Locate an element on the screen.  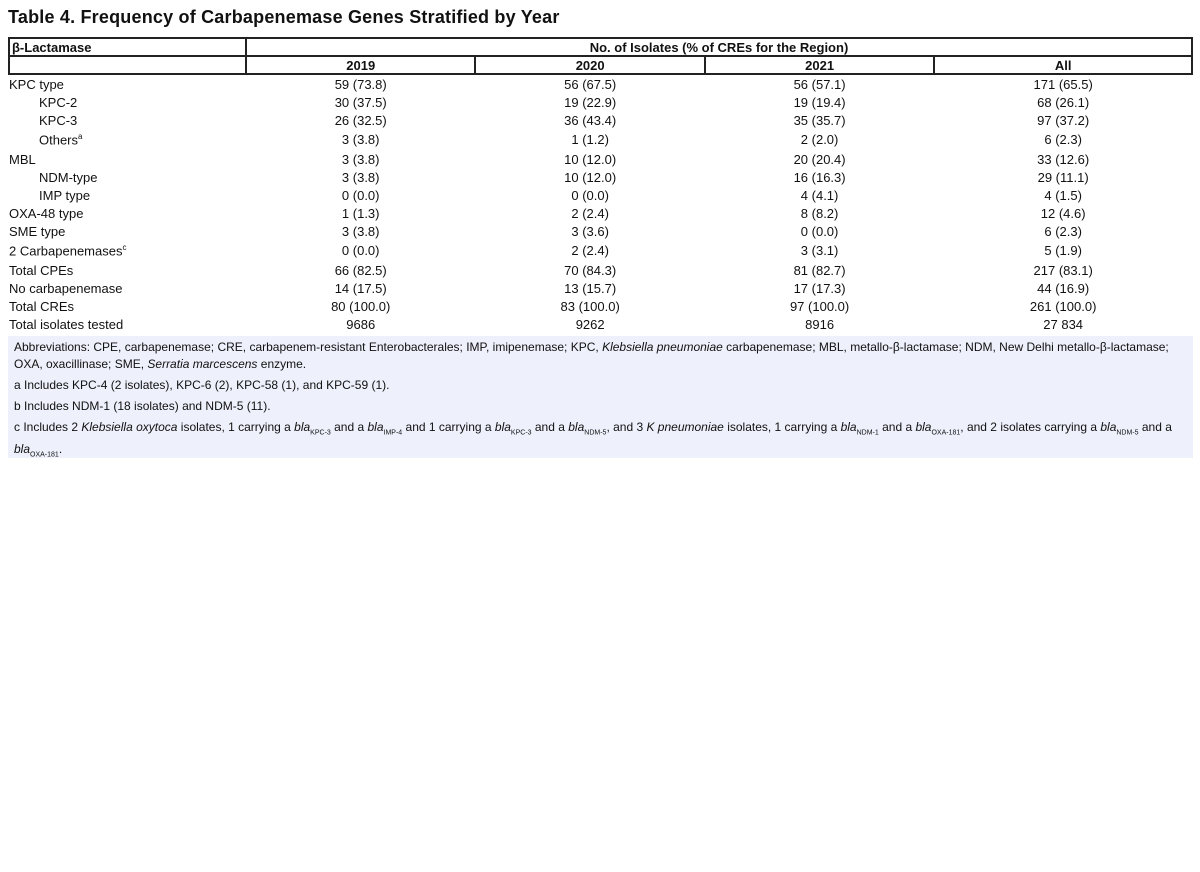
header-row-years: 2019 2020 2021 All is located at coordinates (600, 65).